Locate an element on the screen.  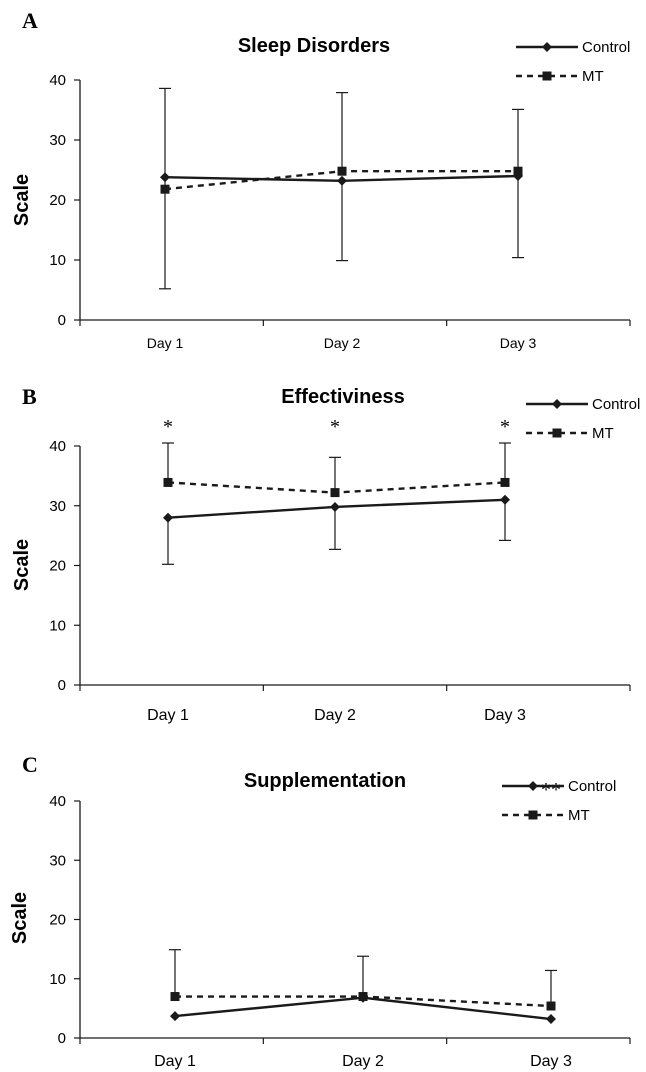
panel-label: B is located at coordinates (29, 396).